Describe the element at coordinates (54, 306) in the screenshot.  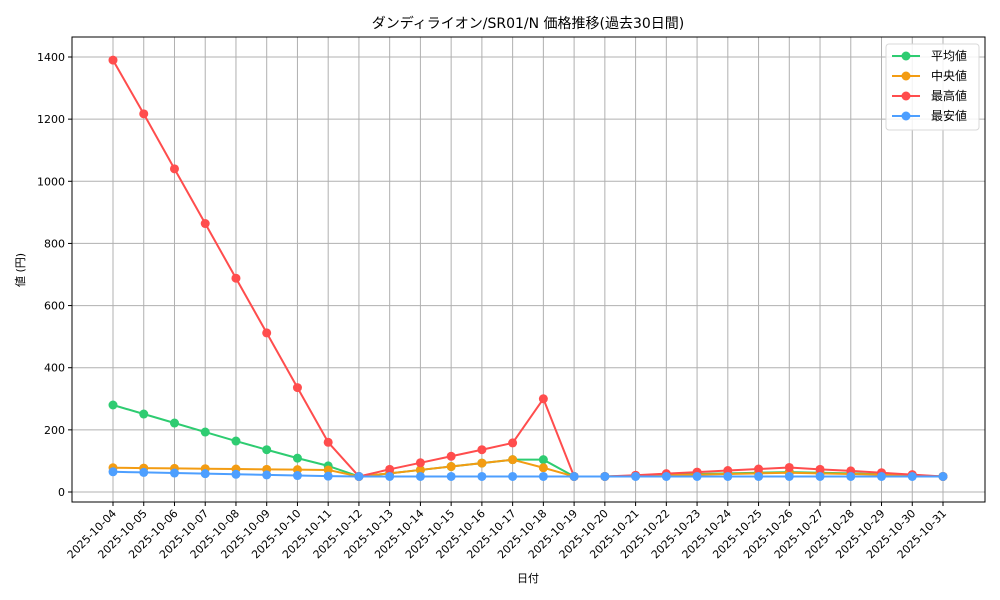
I see `y-tick-label: 600` at that location.